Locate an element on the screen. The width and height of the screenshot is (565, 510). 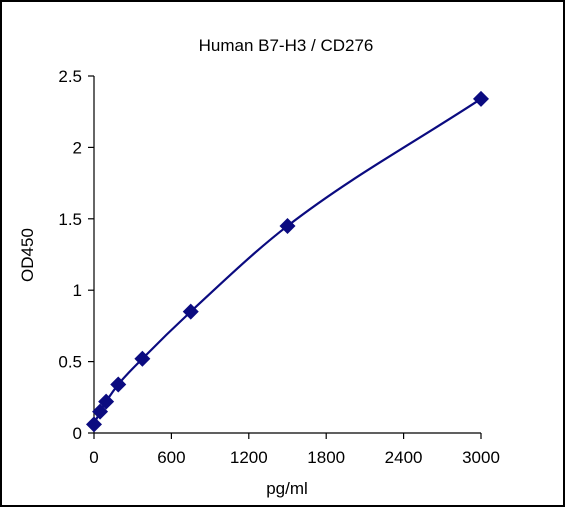
x-tick-label: 0 is located at coordinates (93, 457).